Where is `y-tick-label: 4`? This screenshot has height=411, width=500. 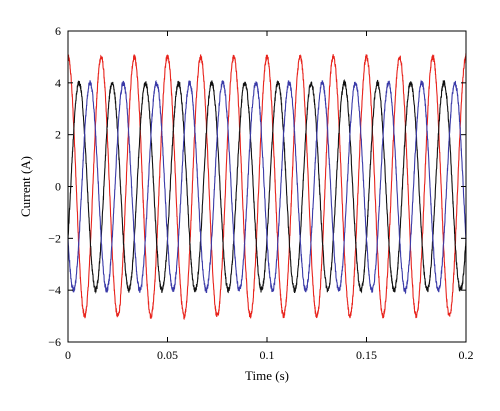 y-tick-label: 4 is located at coordinates (58, 83).